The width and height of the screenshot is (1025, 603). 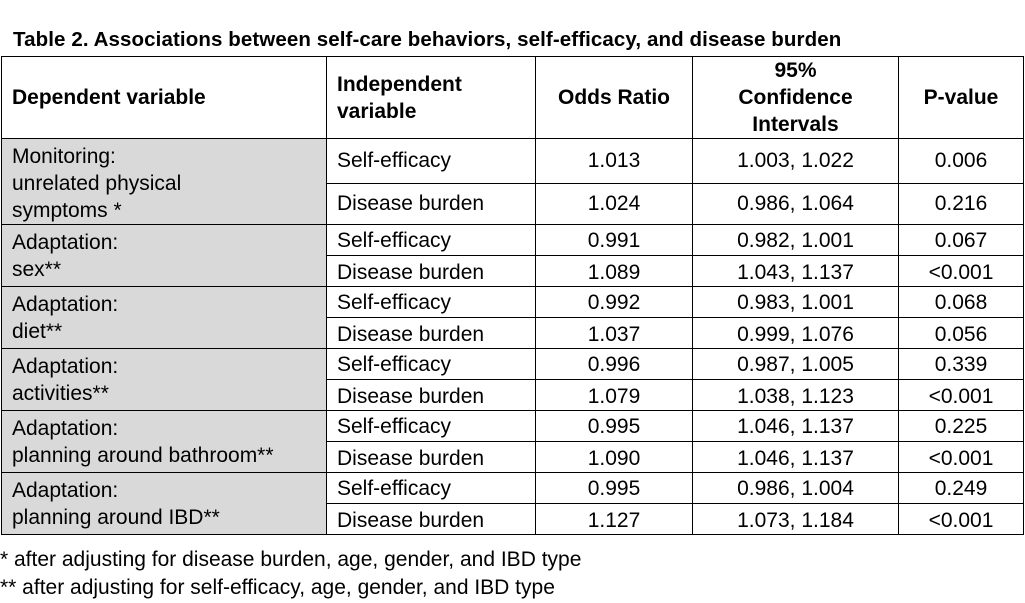 I want to click on p-value-cell: 0.249, so click(x=961, y=488).